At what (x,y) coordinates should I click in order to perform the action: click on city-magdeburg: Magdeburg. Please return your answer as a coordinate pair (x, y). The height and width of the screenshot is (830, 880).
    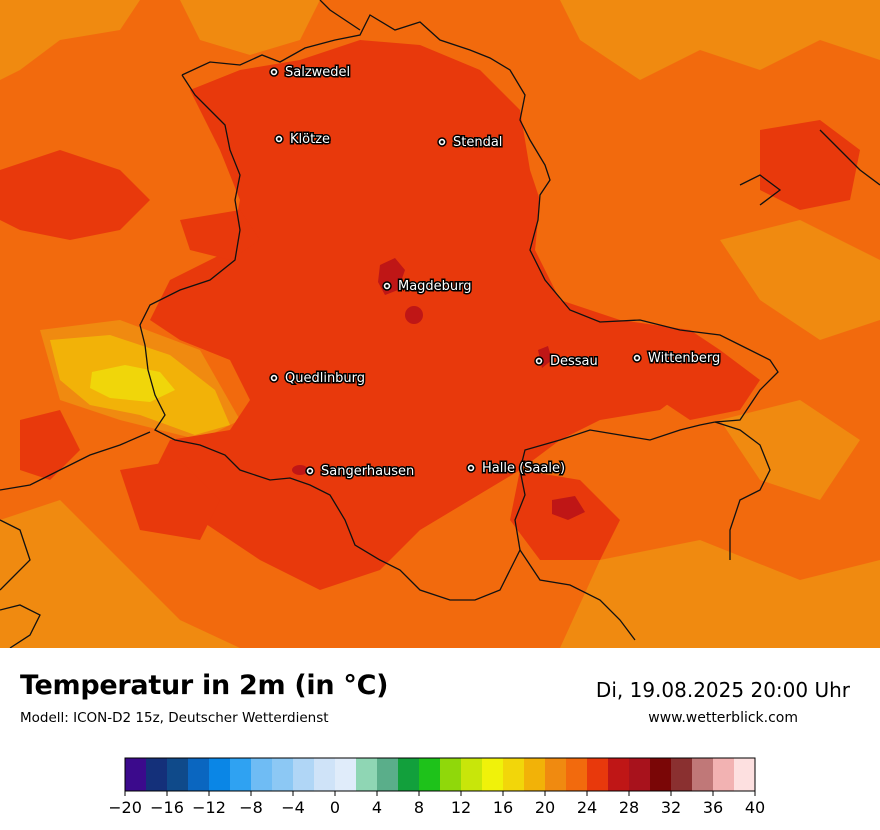
    Looking at the image, I should click on (427, 287).